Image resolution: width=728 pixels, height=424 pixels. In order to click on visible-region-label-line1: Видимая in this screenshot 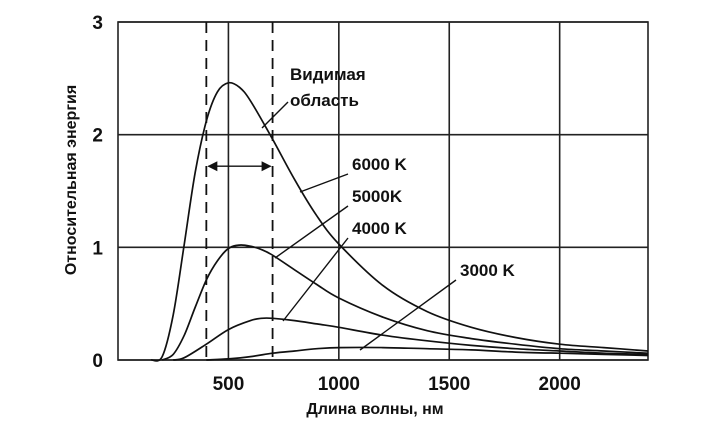, I will do `click(328, 74)`.